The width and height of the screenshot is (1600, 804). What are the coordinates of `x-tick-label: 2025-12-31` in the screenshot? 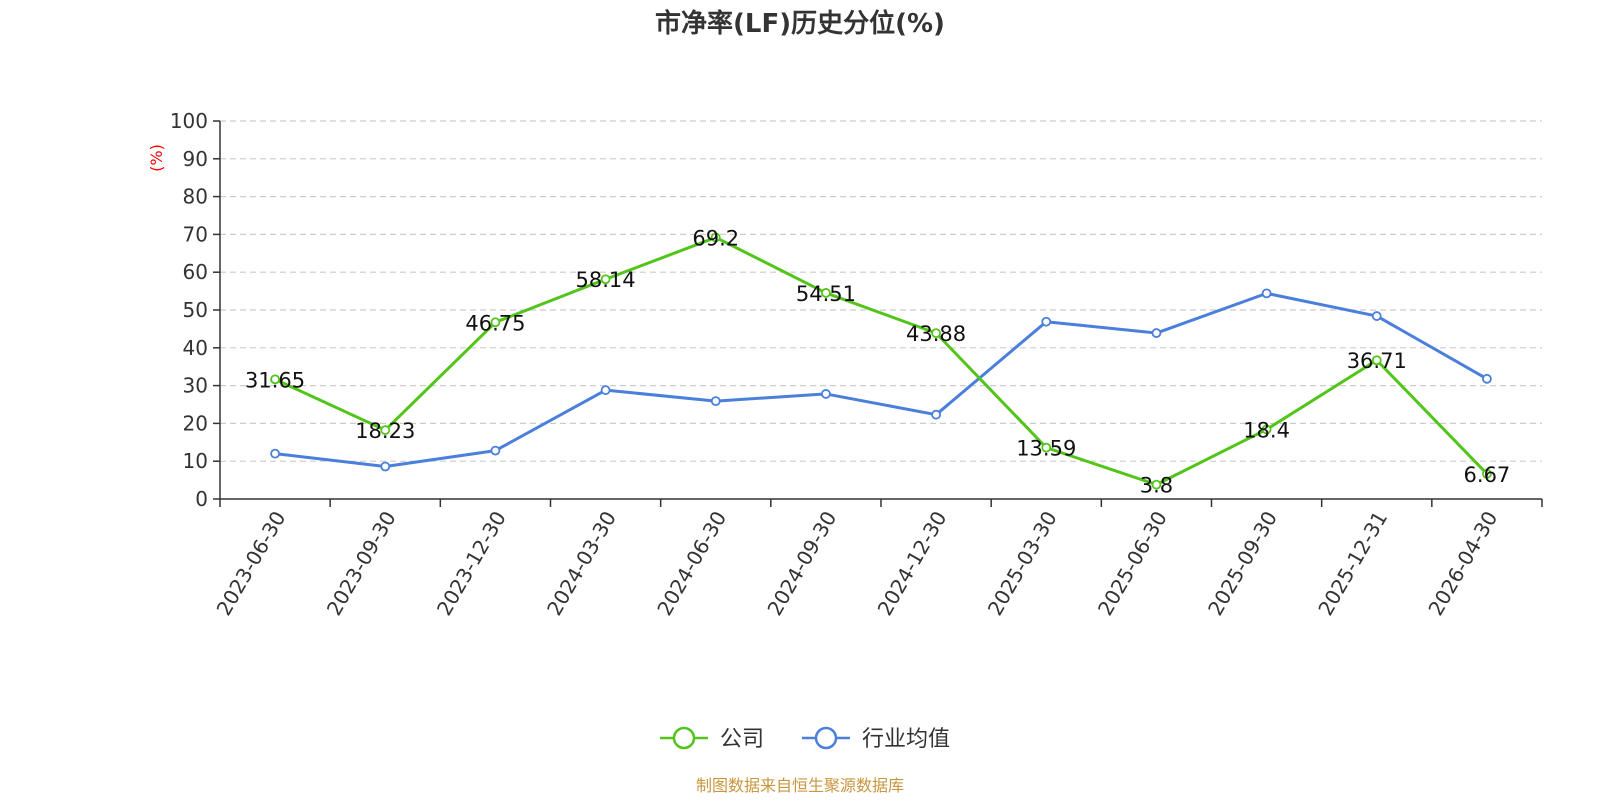 It's located at (1352, 563).